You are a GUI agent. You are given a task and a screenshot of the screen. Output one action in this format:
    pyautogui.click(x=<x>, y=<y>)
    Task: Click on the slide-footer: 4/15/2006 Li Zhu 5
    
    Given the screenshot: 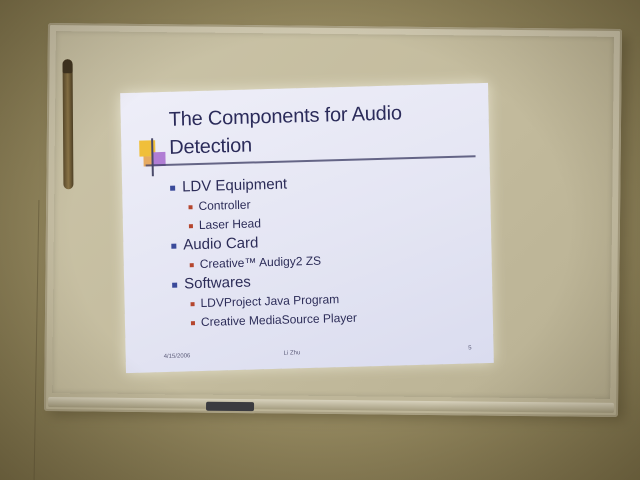 What is the action you would take?
    pyautogui.click(x=310, y=356)
    